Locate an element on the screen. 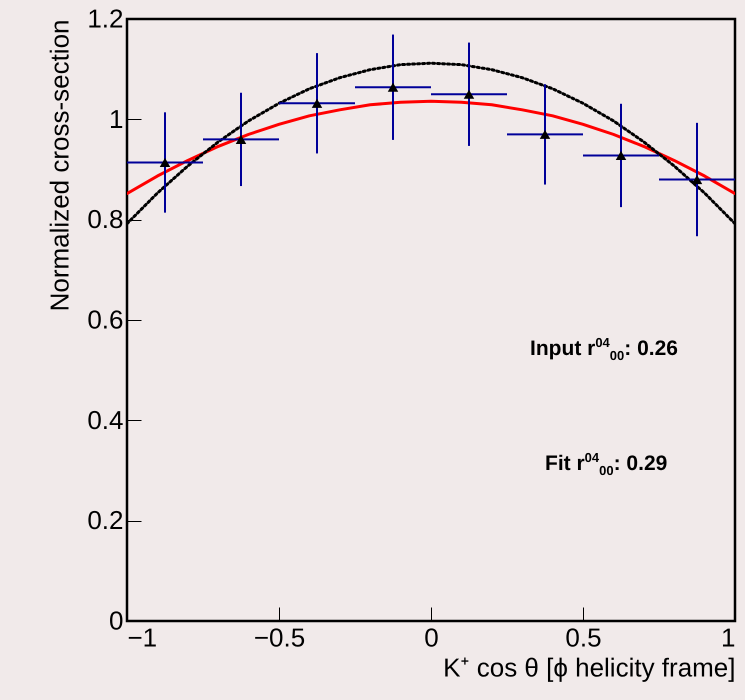  y-tick-label: 0.4 is located at coordinates (105, 419).